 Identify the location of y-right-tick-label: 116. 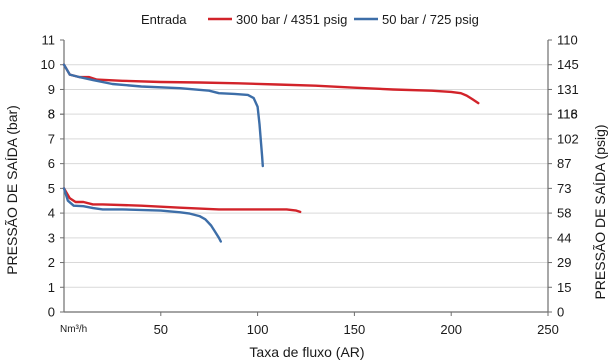
(567, 114).